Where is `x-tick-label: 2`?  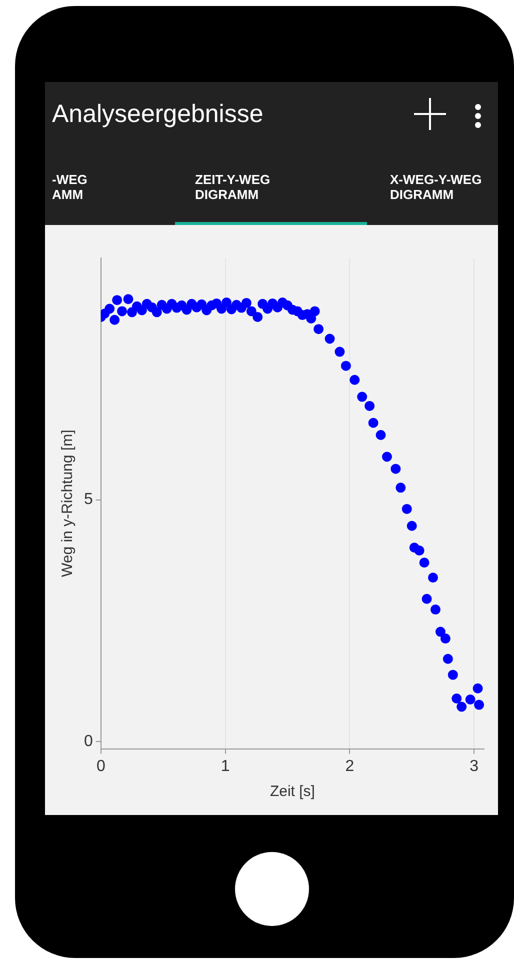
x-tick-label: 2 is located at coordinates (349, 766).